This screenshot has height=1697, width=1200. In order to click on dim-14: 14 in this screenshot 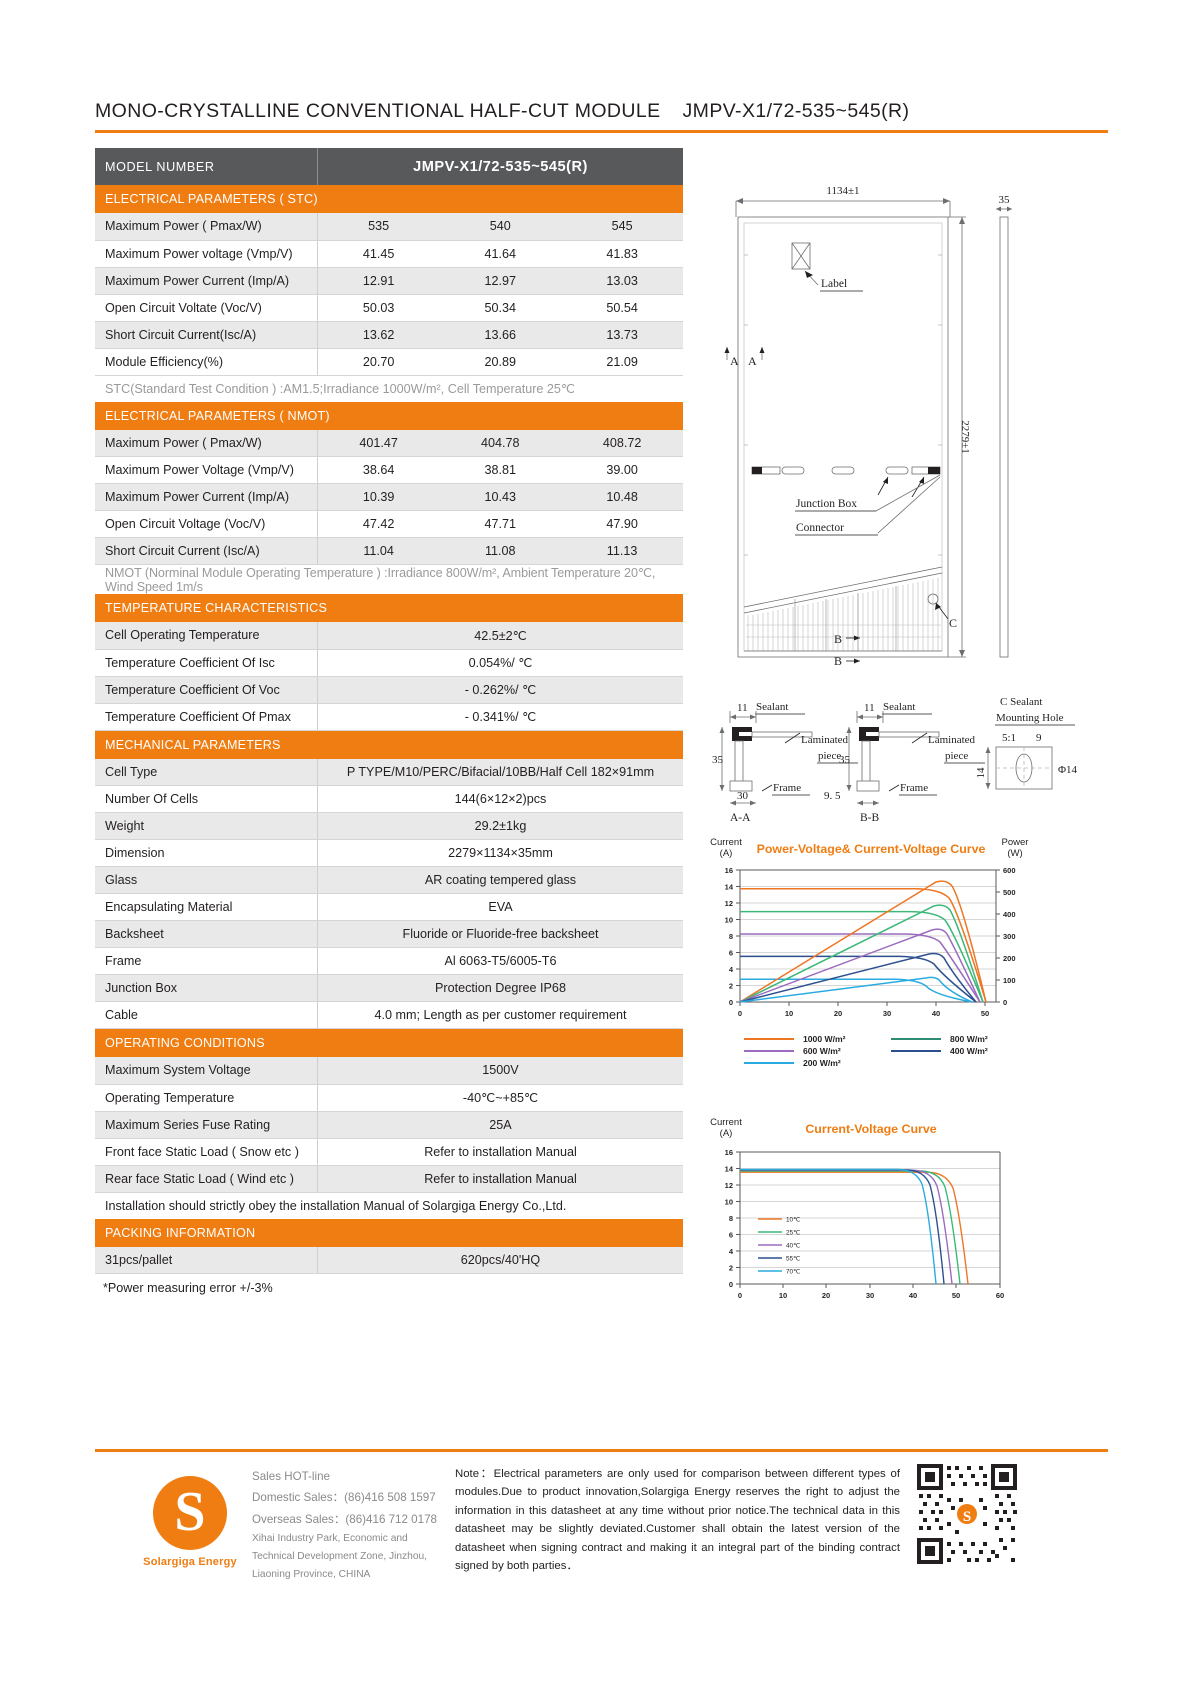, I will do `click(981, 773)`.